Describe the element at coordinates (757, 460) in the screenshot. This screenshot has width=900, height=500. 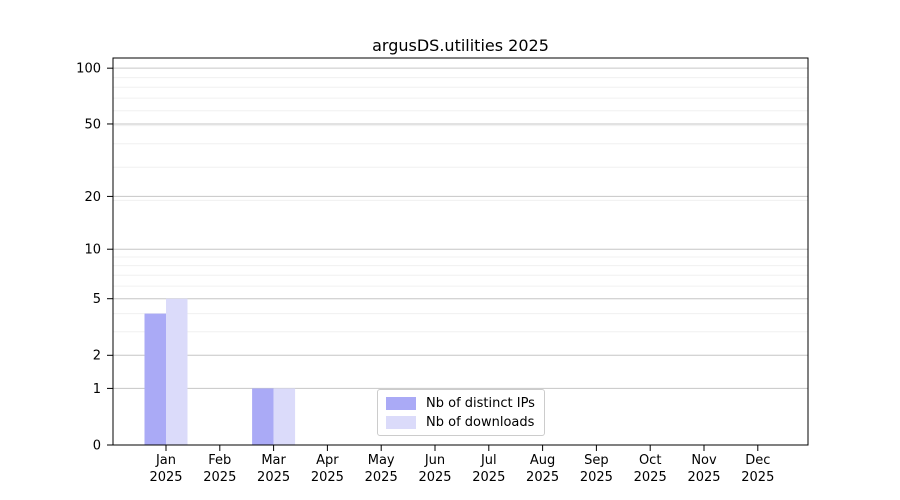
I see `x-tick-label-month: Dec` at that location.